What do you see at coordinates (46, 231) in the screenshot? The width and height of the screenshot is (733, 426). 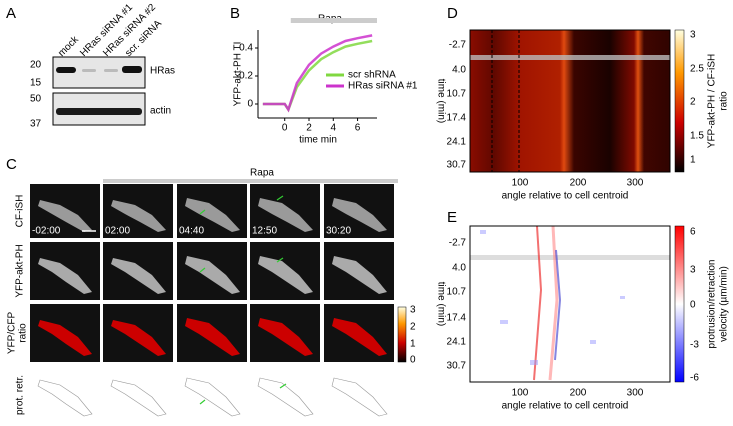 I see `time-label: -02:00` at bounding box center [46, 231].